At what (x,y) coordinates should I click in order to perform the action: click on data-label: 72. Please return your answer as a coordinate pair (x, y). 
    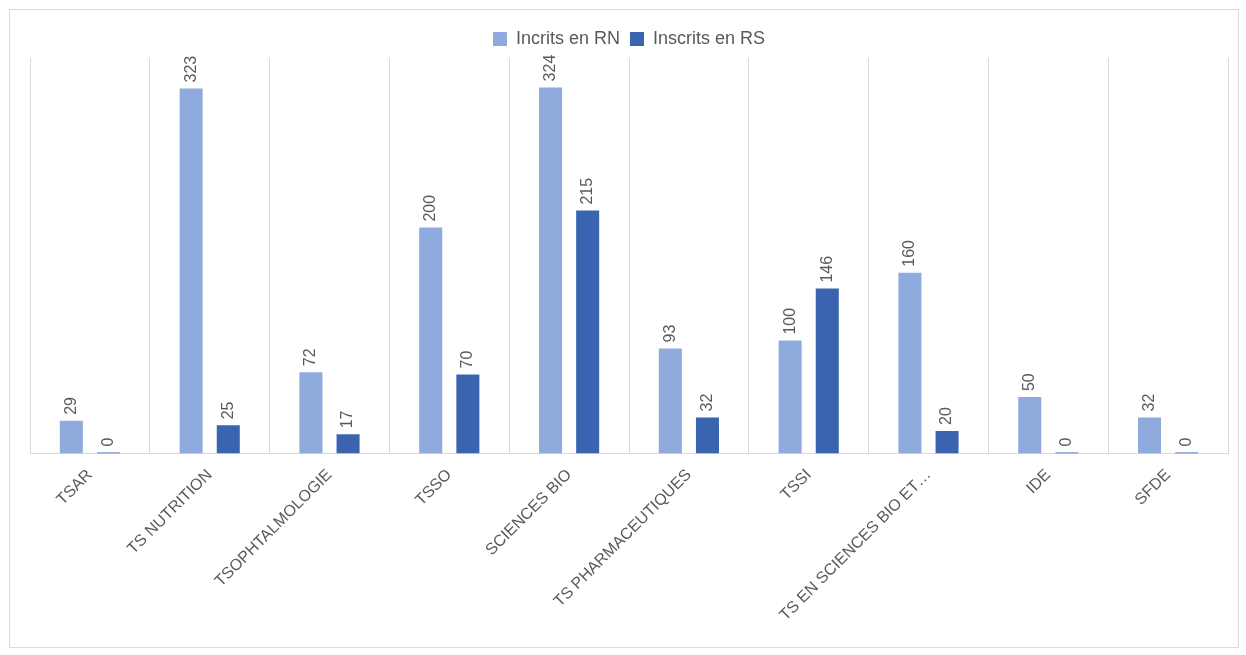
    Looking at the image, I should click on (310, 357).